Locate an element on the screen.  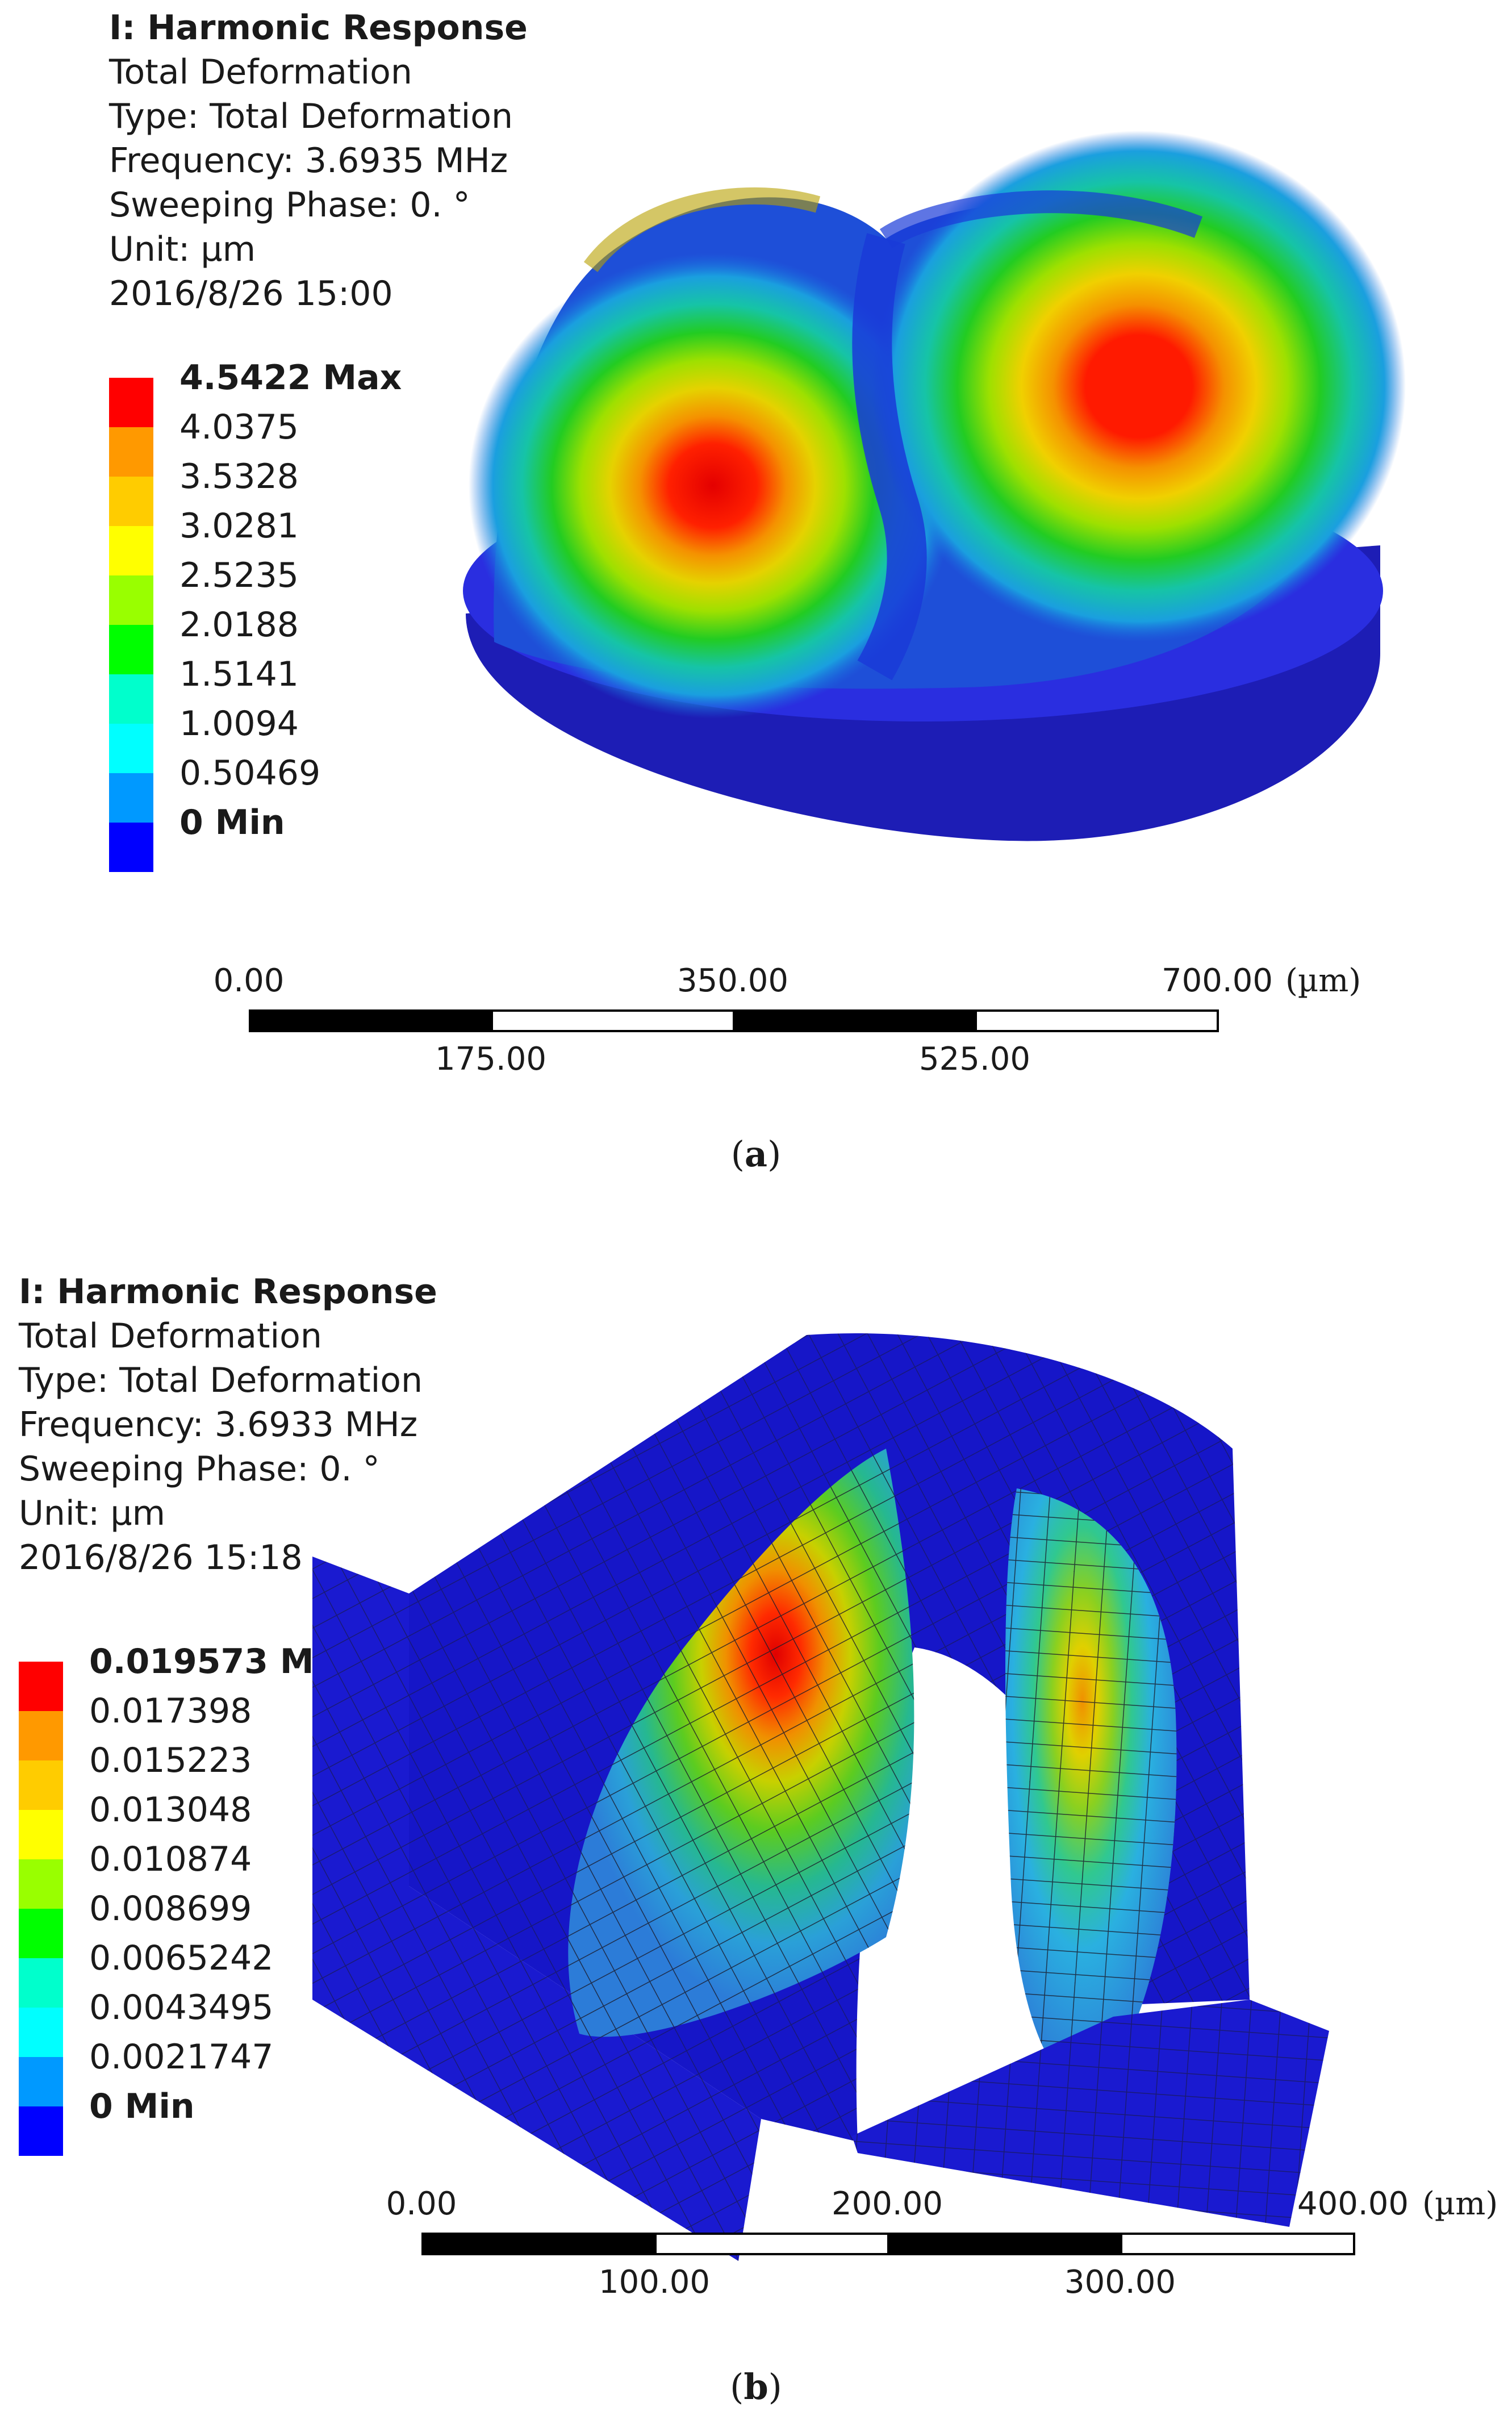
frequency: Frequency: 3.6933 MHz is located at coordinates (218, 1425).